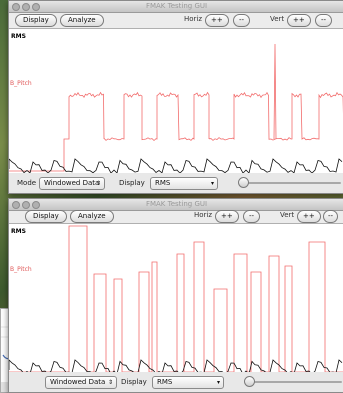 Image resolution: width=343 pixels, height=393 pixels. I want to click on bottom-controls: Mode Windowed Data ⇕ Display RMS ▾, so click(176, 183).